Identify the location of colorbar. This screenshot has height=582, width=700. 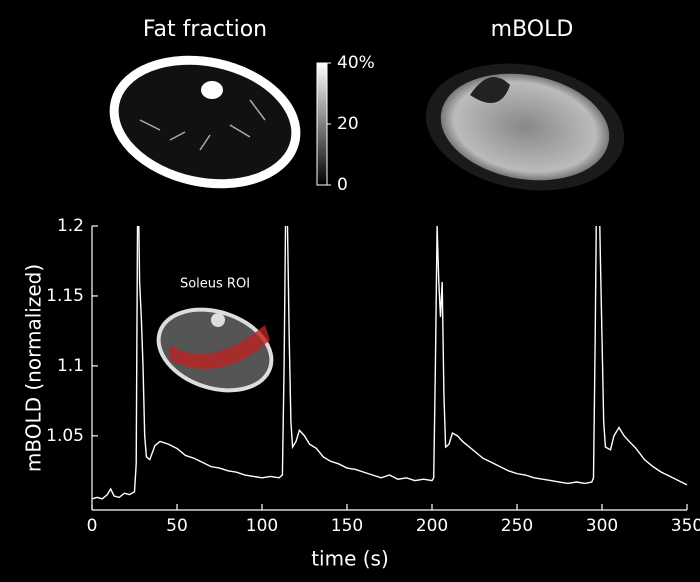
(322, 124).